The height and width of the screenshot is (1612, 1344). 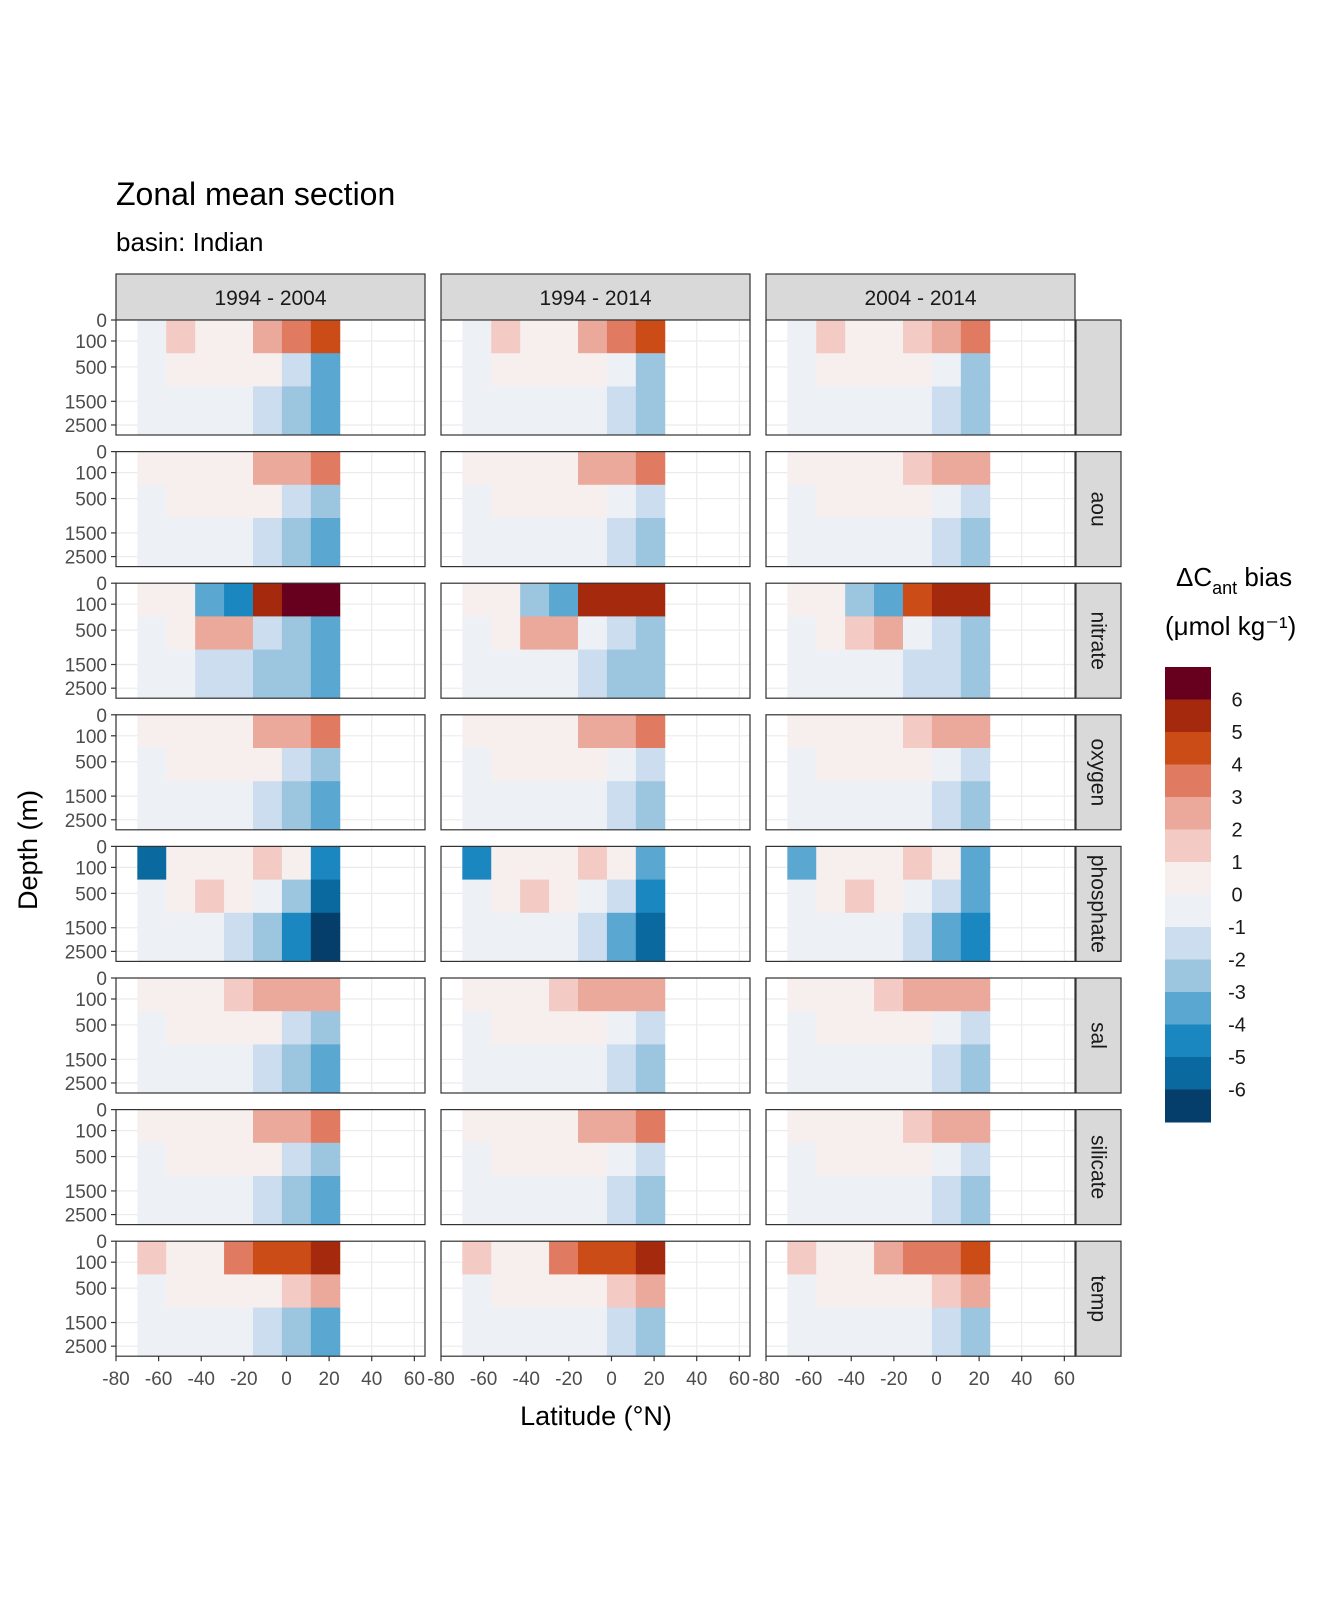 I want to click on col-strip, so click(x=595, y=297).